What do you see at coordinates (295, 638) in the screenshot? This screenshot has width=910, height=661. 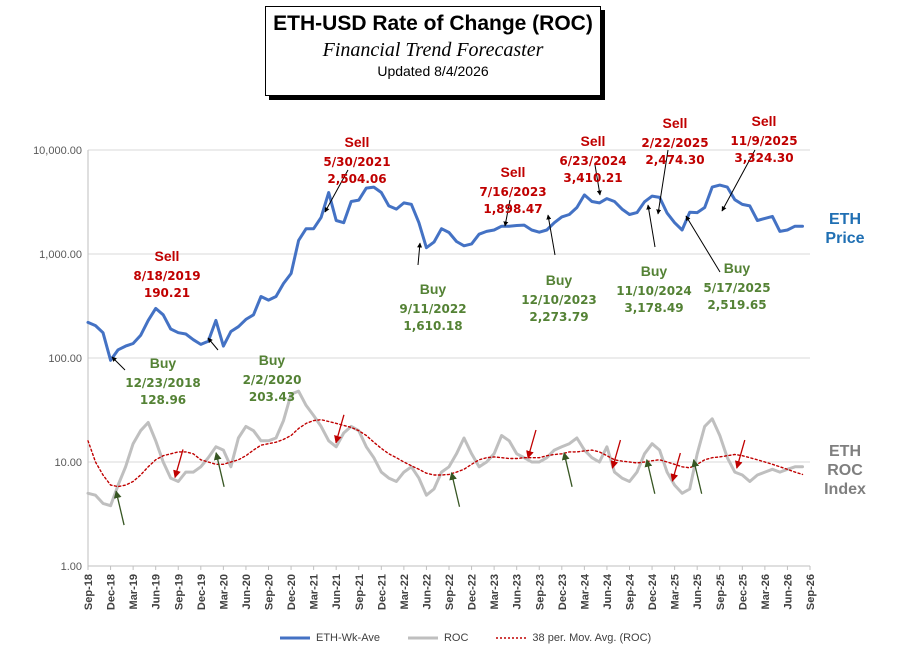 I see `legend-swatch-price` at bounding box center [295, 638].